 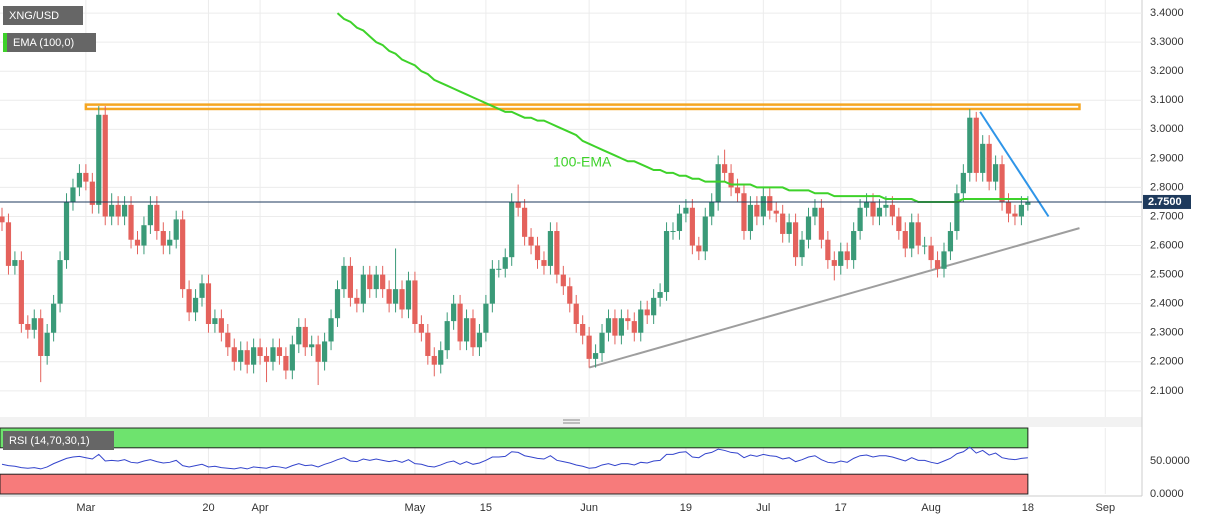 What do you see at coordinates (1167, 129) in the screenshot?
I see `y-tick-label: 3.0000` at bounding box center [1167, 129].